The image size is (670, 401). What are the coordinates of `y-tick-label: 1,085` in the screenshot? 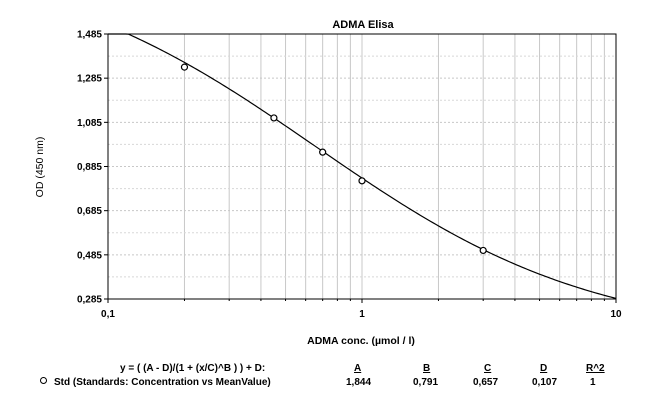 It's located at (89, 123).